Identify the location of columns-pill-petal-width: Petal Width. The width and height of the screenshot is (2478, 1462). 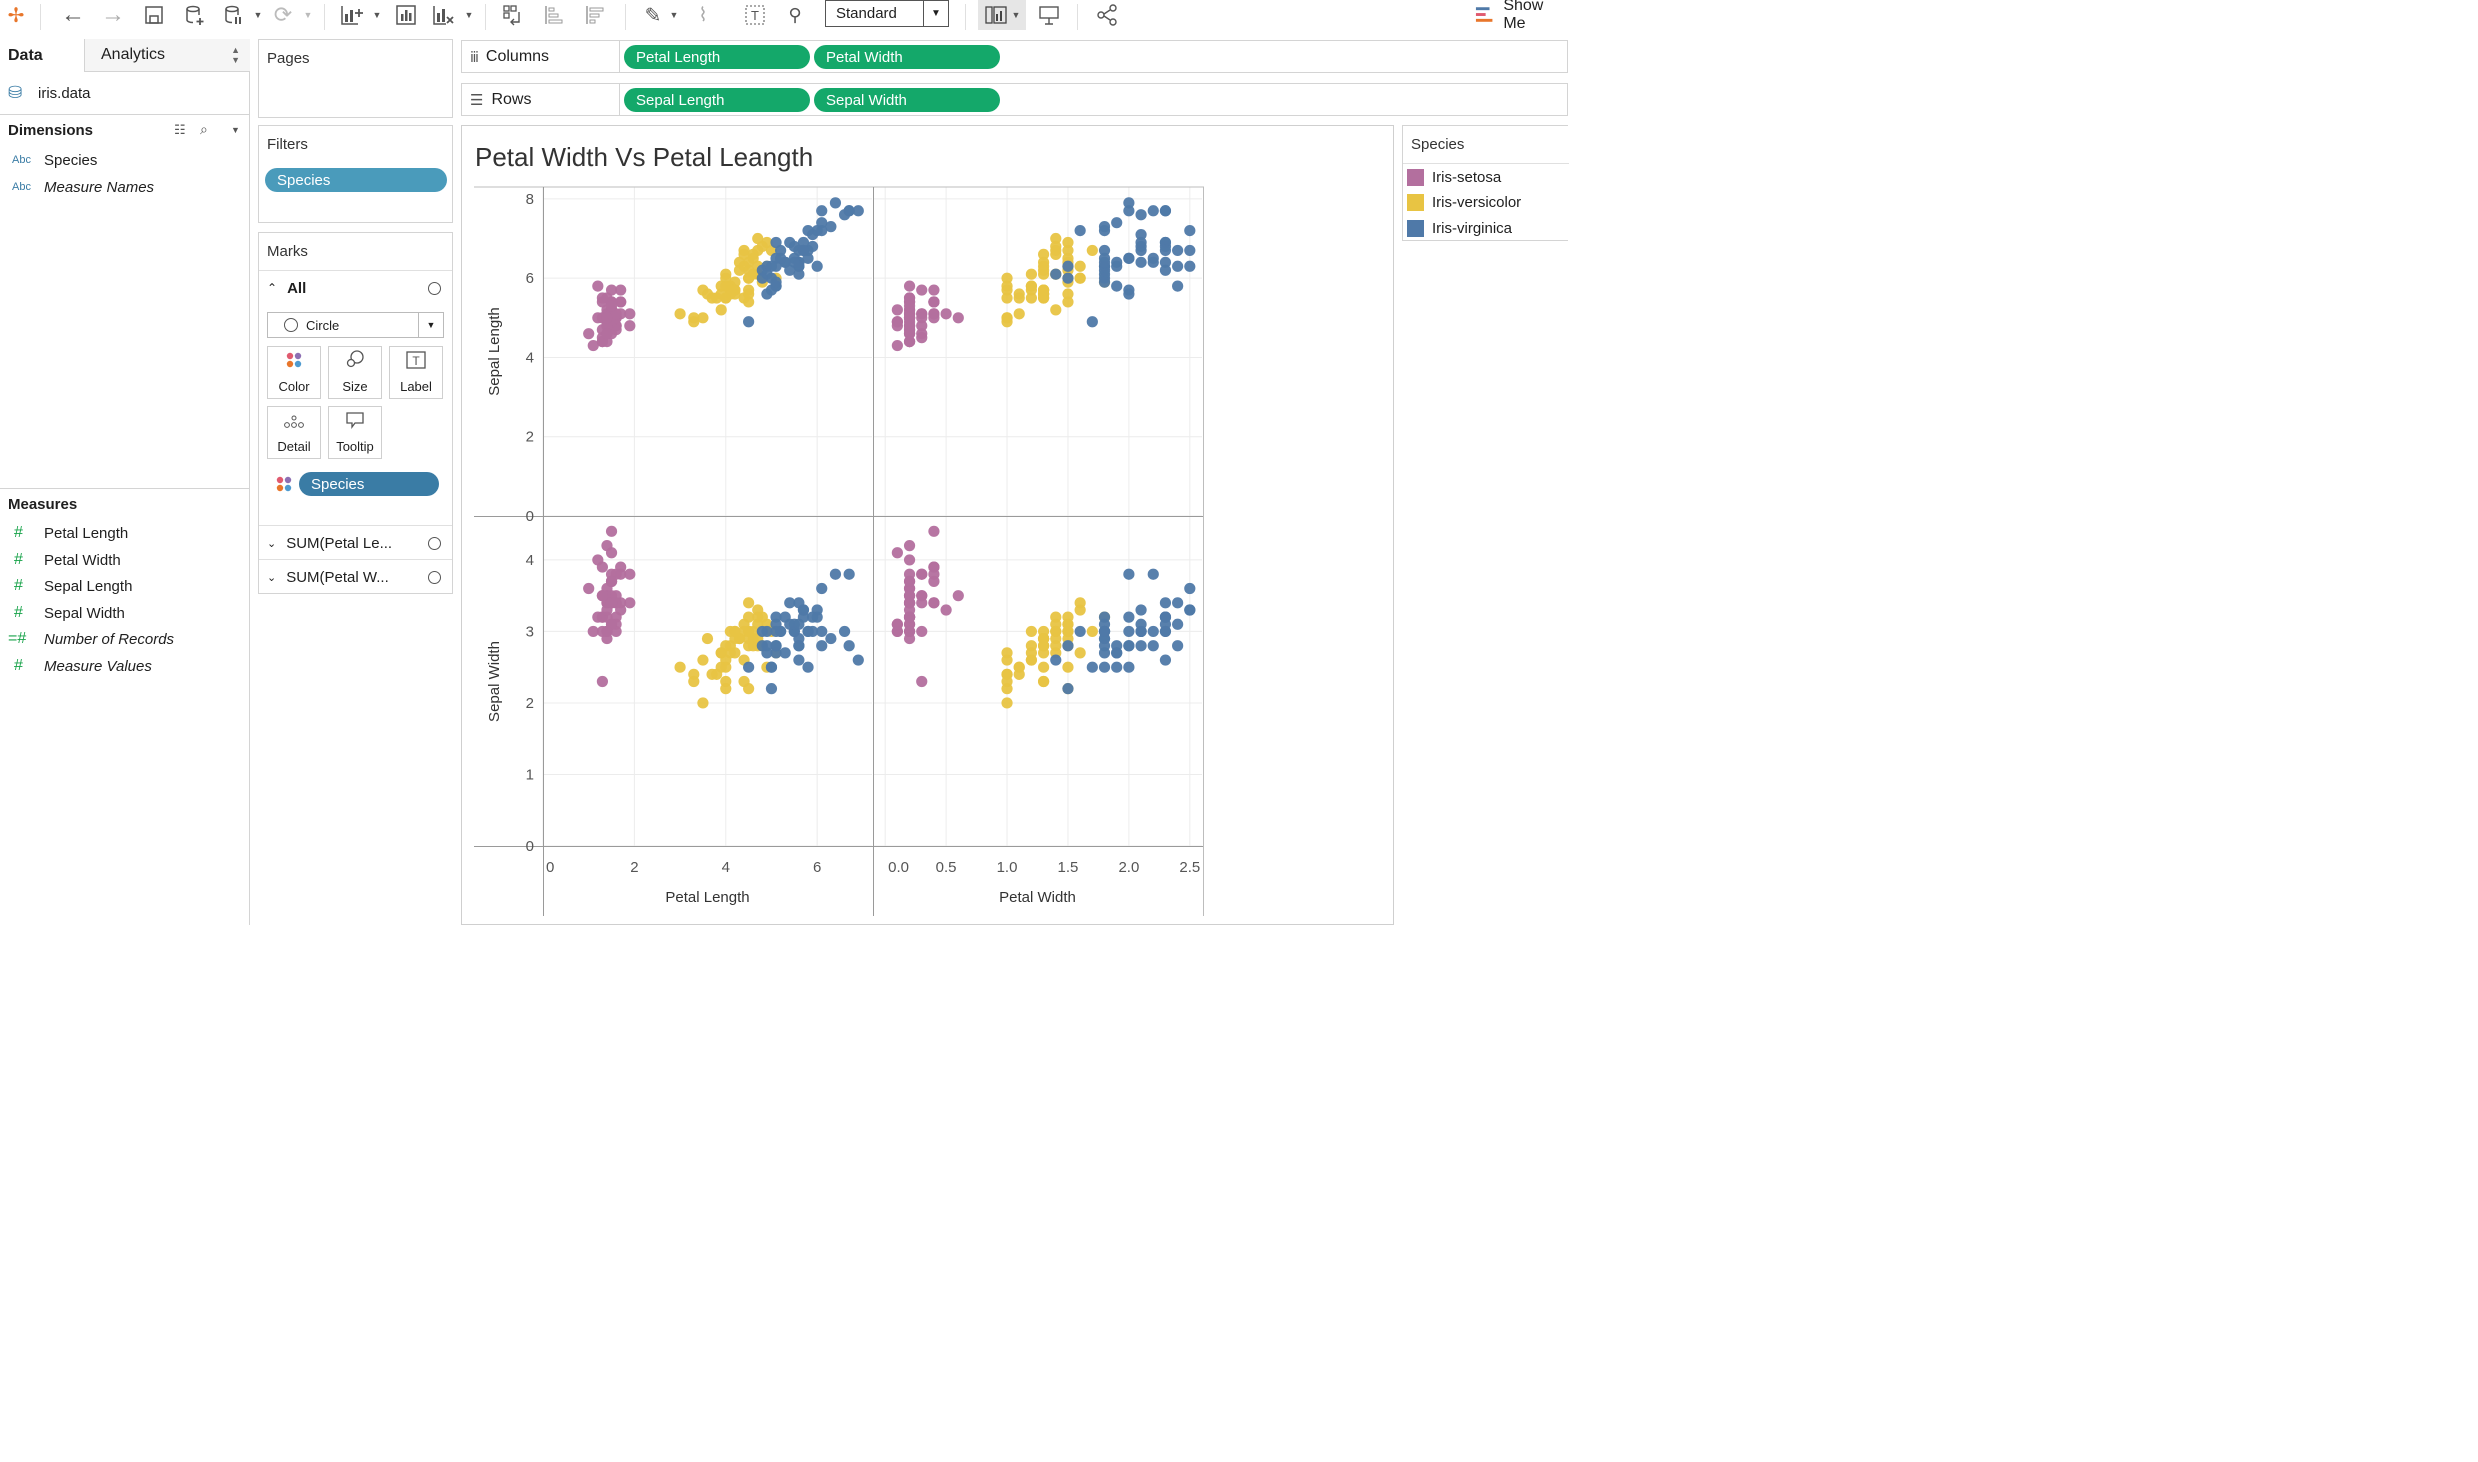
(907, 57).